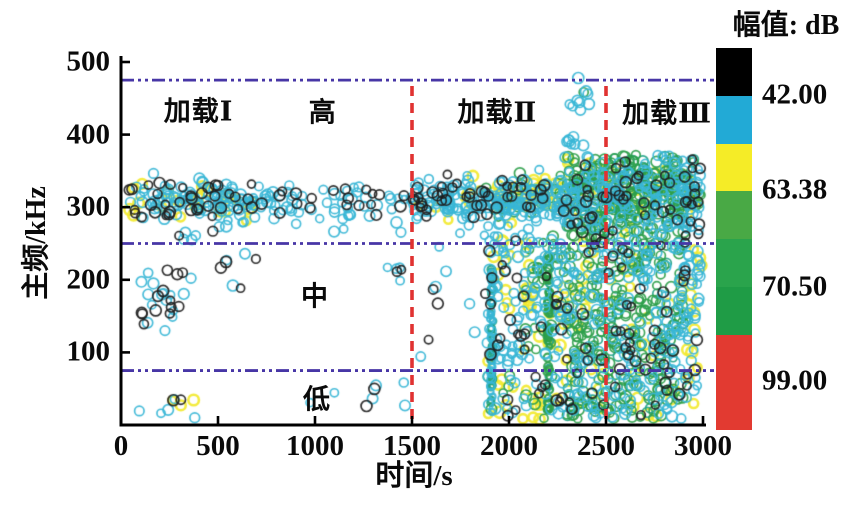 The width and height of the screenshot is (860, 515). Describe the element at coordinates (786, 25) in the screenshot. I see `colorbar-title: 幅值: dB` at that location.